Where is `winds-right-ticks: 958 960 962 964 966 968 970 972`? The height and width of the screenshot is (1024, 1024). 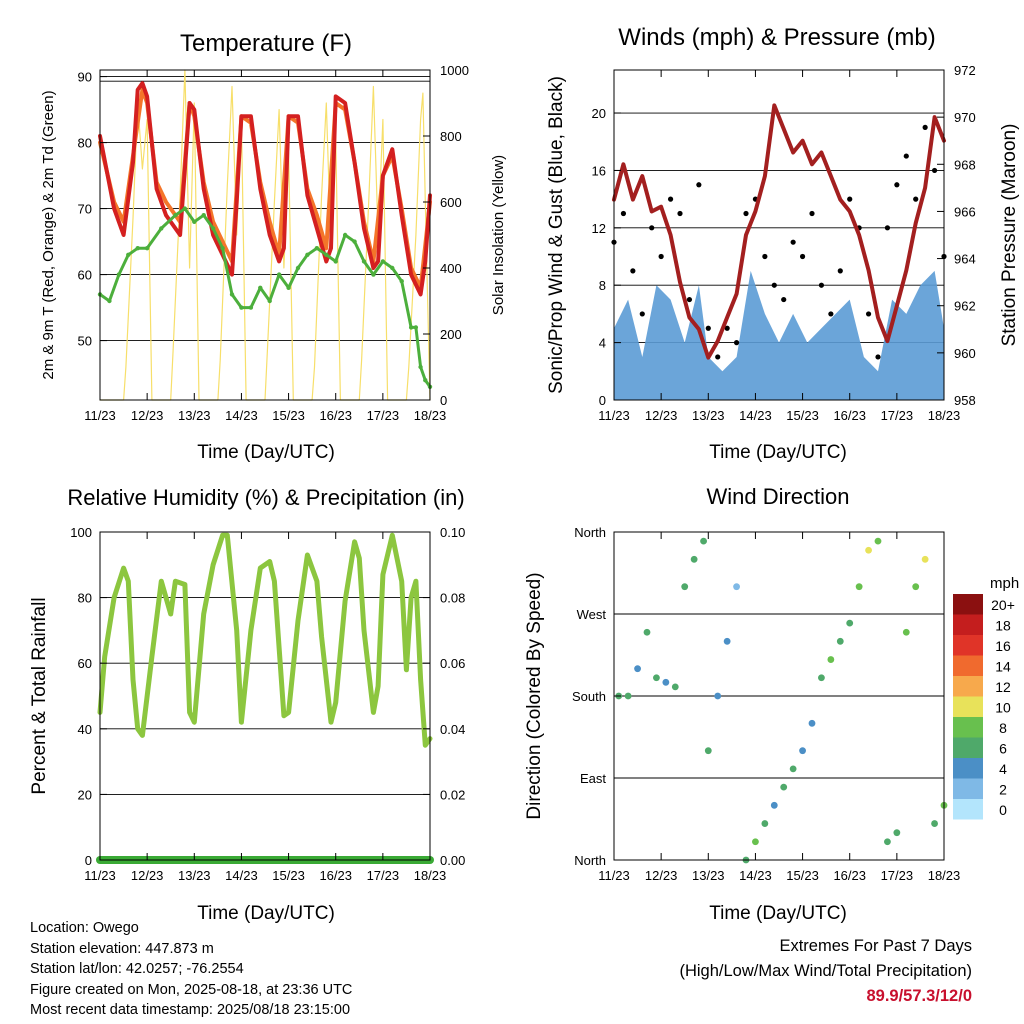 winds-right-ticks: 958 960 962 964 966 968 970 972 is located at coordinates (956, 235).